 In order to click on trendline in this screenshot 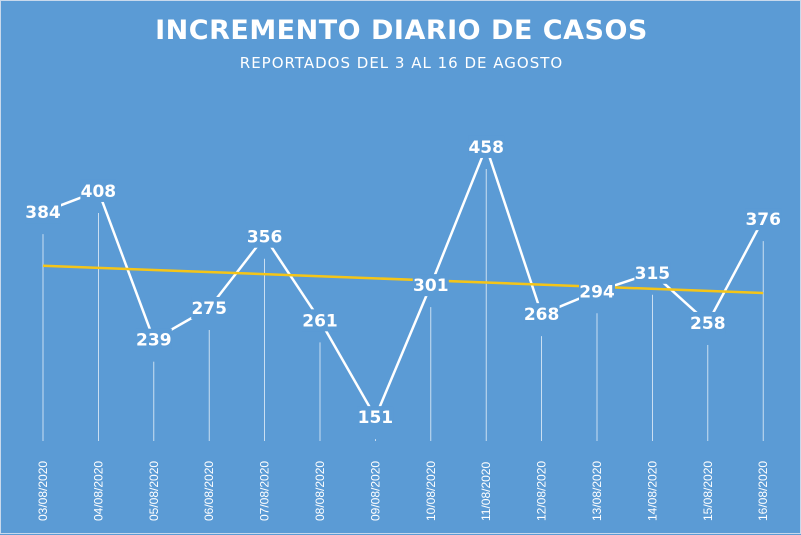, I will do `click(403, 279)`.